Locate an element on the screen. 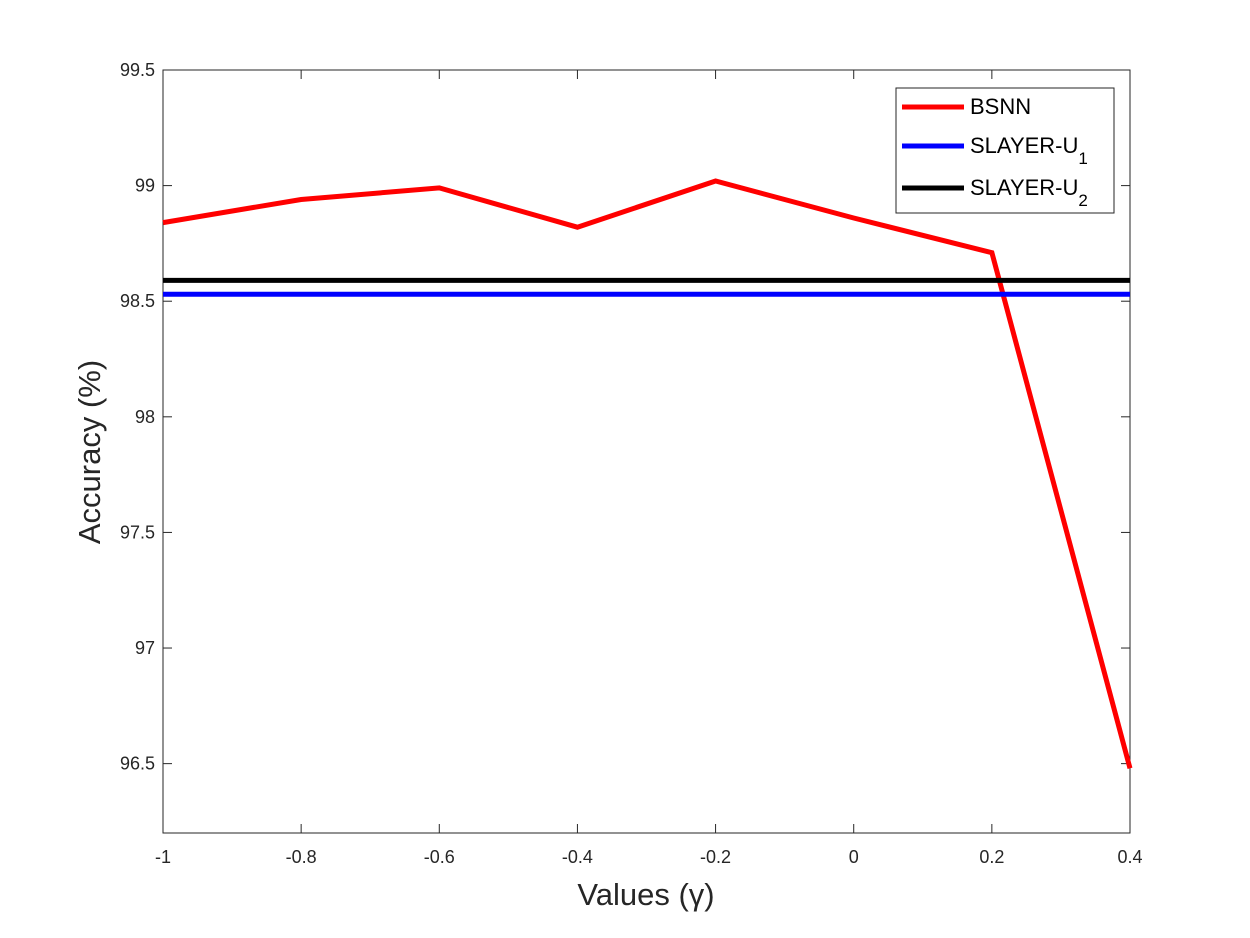  y-tick-label: 96.5 is located at coordinates (137, 764).